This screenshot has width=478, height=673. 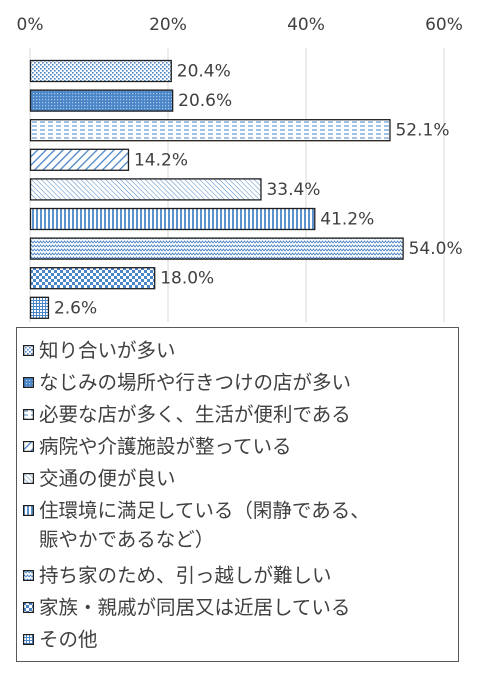 I want to click on legend-label: 病院や介護施設が整っている, so click(x=165, y=446).